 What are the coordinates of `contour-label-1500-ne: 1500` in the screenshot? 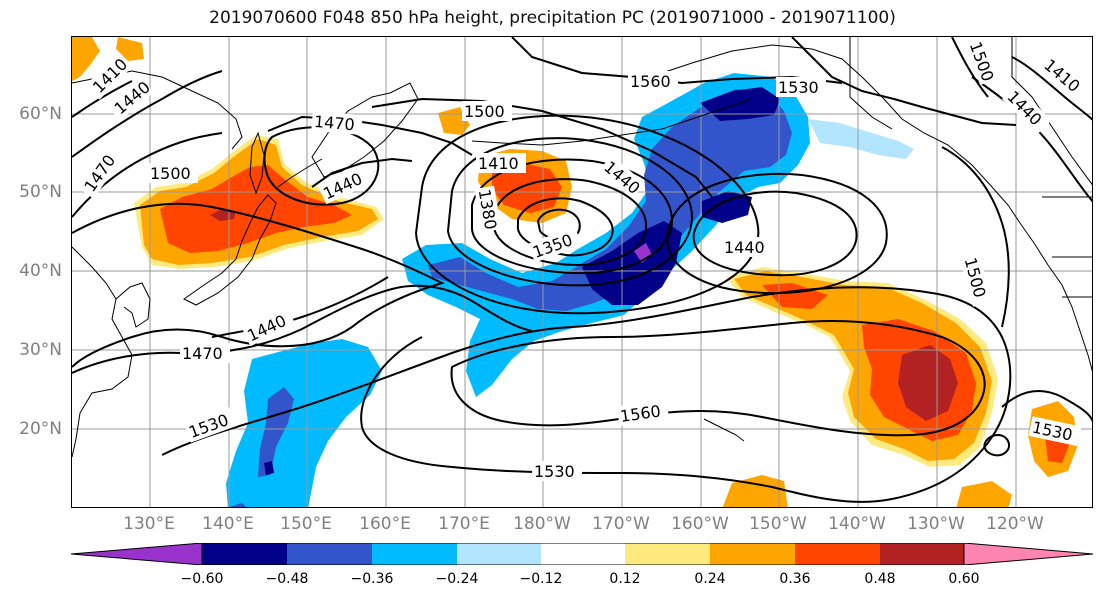 It's located at (982, 61).